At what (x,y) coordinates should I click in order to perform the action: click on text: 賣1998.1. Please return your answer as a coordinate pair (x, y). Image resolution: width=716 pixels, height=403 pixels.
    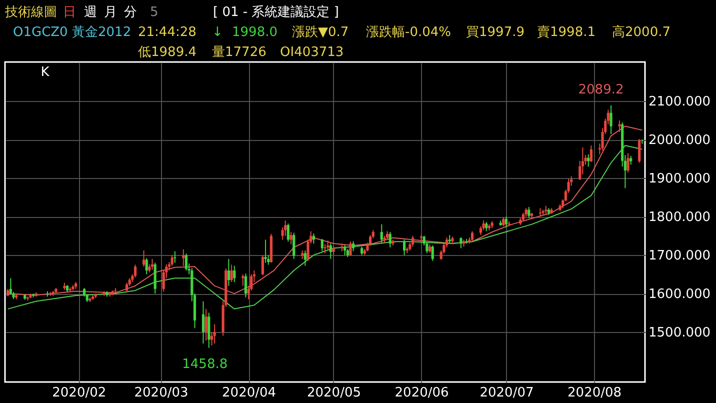
    Looking at the image, I should click on (566, 32).